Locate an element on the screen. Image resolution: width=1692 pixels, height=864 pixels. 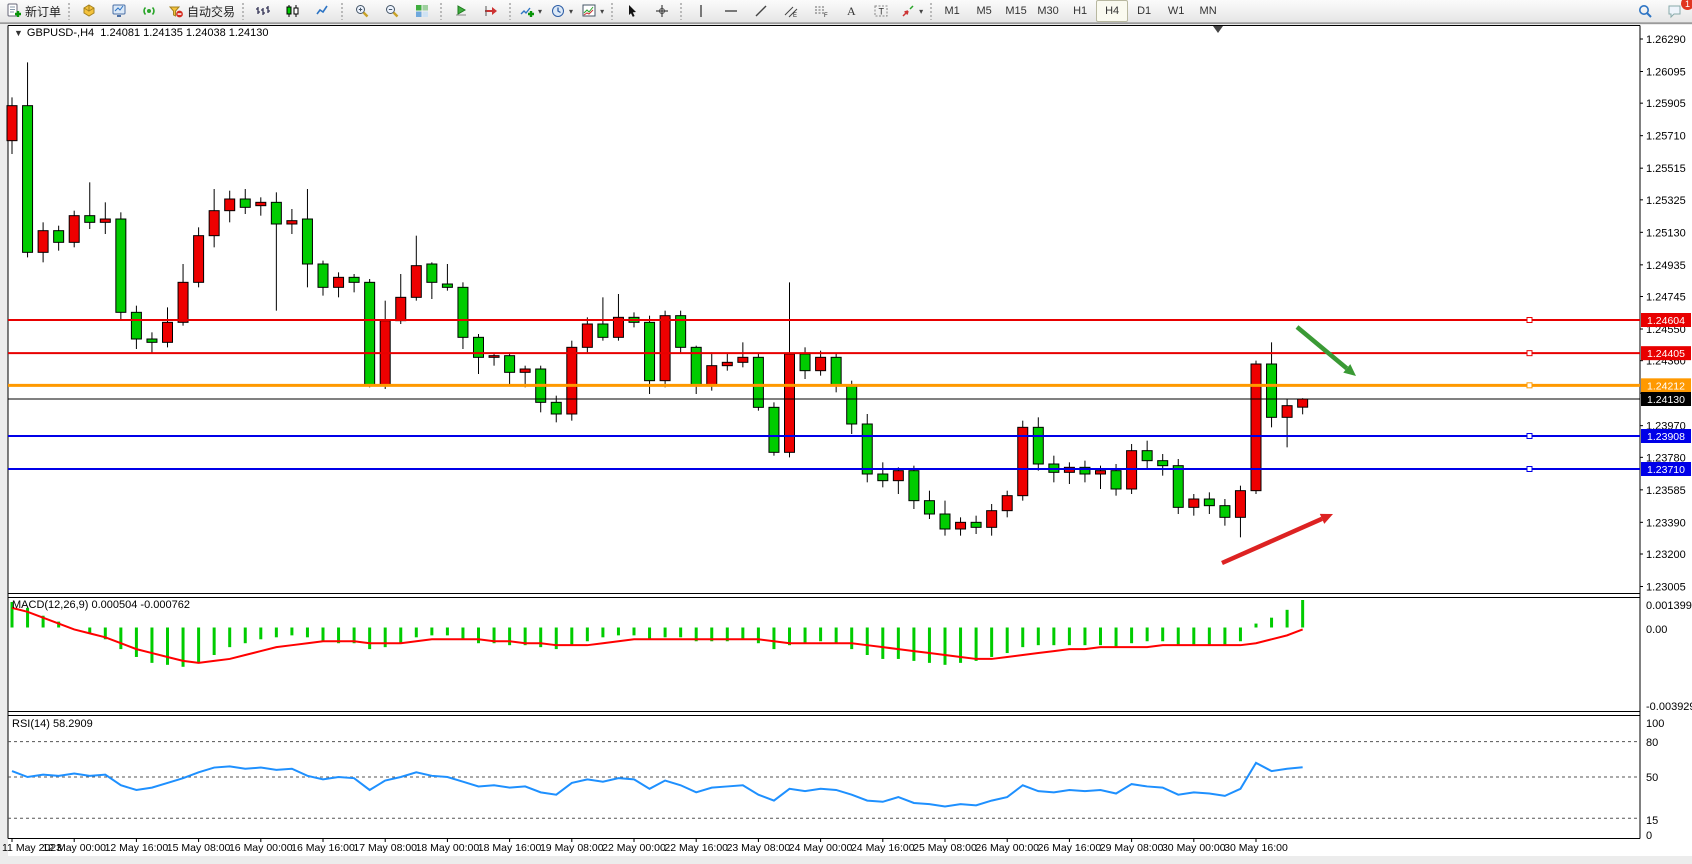
equidistant-channel-button: E is located at coordinates (791, 11).